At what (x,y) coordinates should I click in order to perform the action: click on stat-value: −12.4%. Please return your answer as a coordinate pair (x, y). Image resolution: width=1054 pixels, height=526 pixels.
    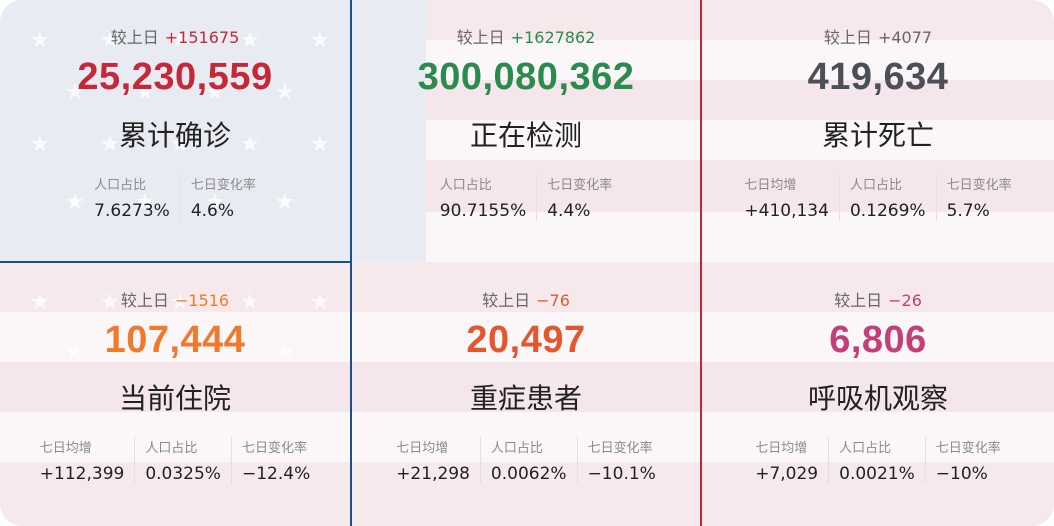
    Looking at the image, I should click on (276, 474).